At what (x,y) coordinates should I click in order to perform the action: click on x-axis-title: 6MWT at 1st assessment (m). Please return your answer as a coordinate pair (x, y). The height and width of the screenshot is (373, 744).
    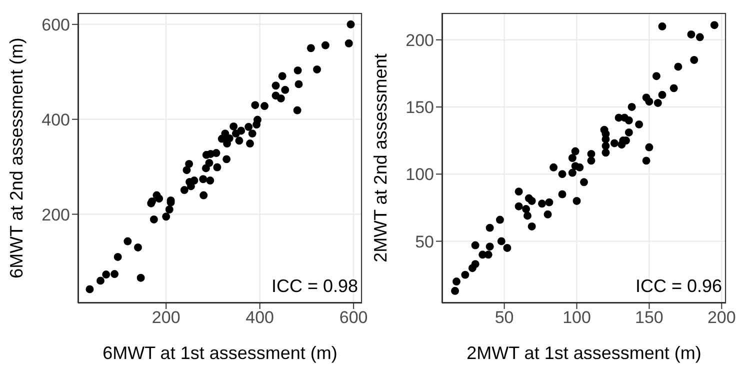
    Looking at the image, I should click on (220, 353).